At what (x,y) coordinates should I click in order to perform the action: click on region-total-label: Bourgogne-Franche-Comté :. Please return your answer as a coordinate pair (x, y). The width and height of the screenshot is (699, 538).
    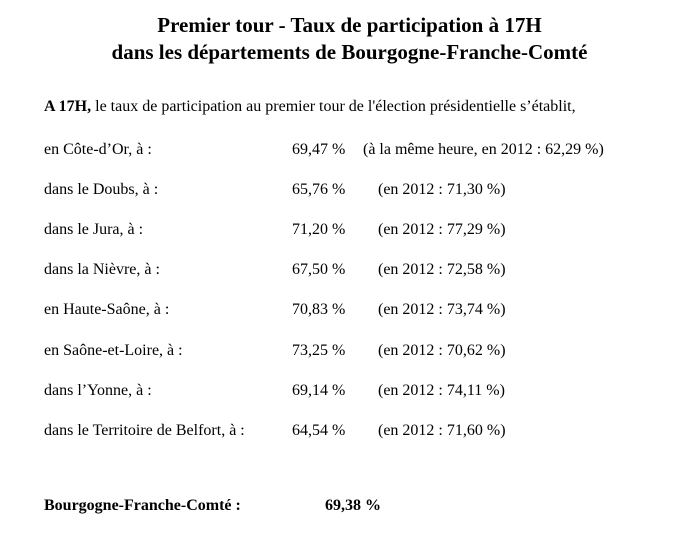
    Looking at the image, I should click on (142, 505).